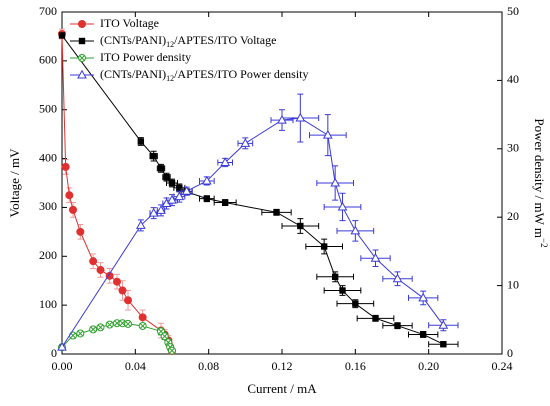 This screenshot has width=550, height=406. I want to click on x-tick-label: 0.00, so click(62, 366).